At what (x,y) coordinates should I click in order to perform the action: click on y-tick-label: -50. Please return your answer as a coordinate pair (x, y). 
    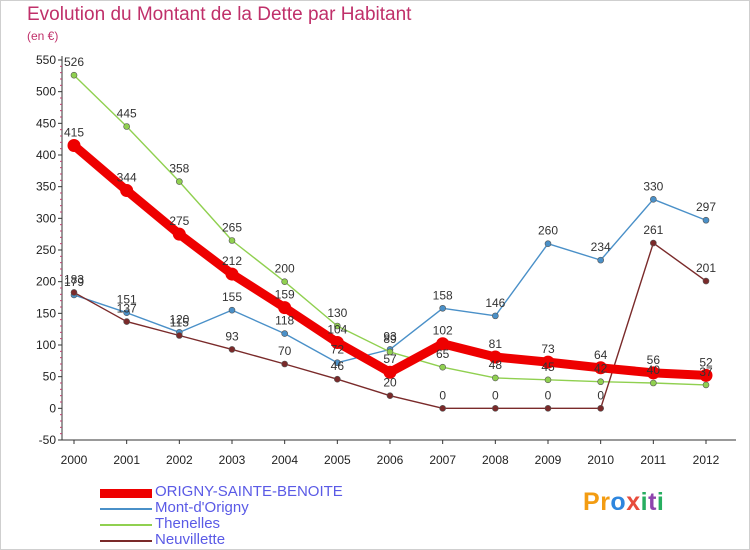
    Looking at the image, I should click on (48, 440).